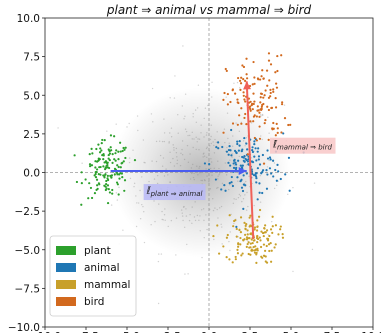  What do you see at coordinates (371, 332) in the screenshot?
I see `x-tick-label: 10.0` at bounding box center [371, 332].